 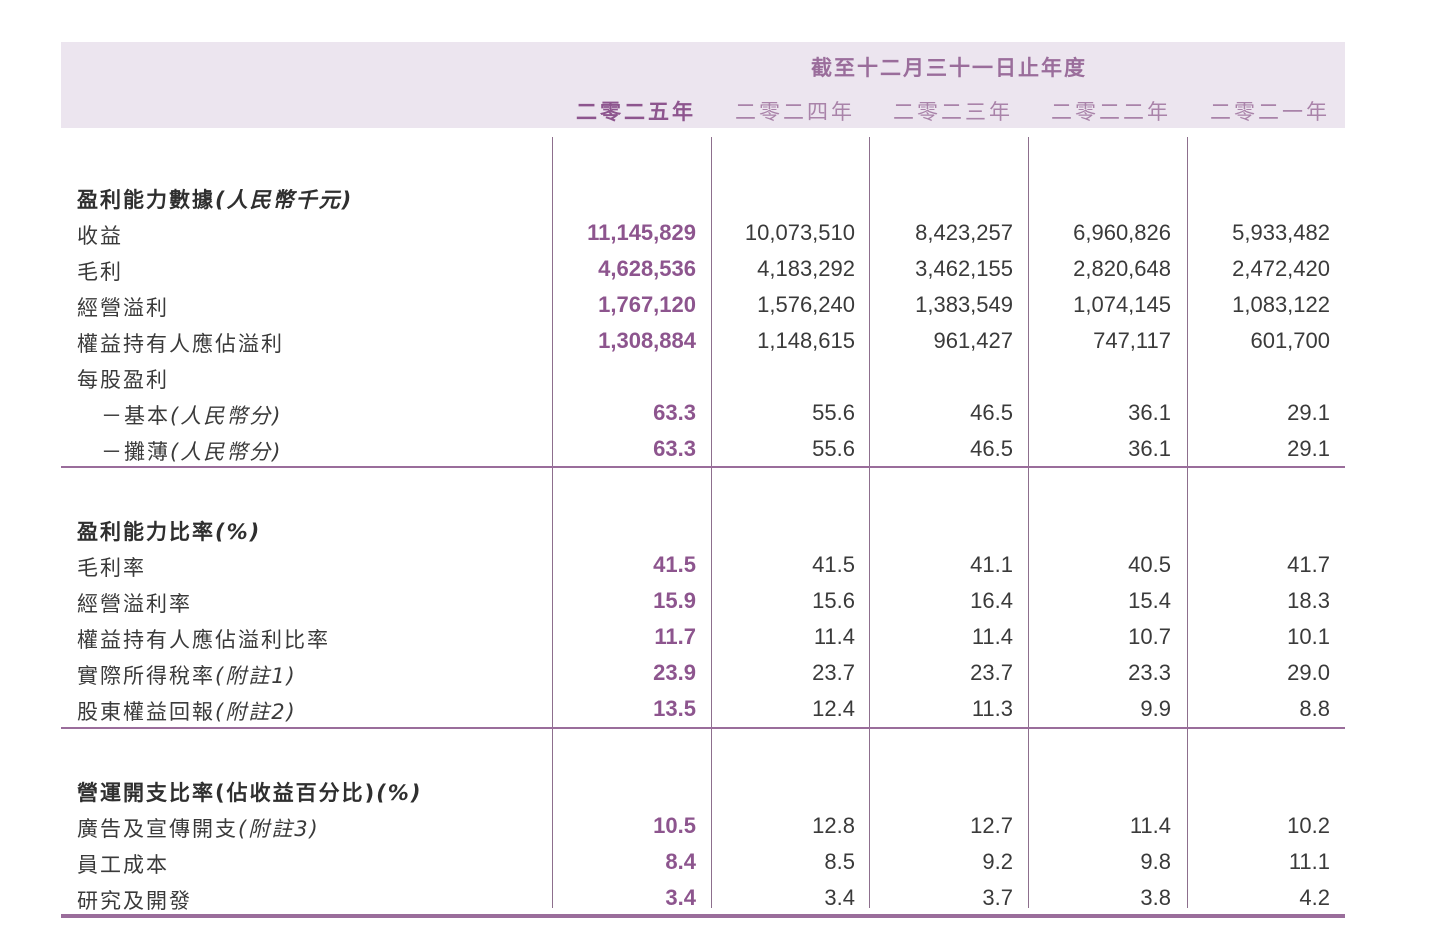 I want to click on value-cell-二零二三年: 9.2, so click(x=997, y=861).